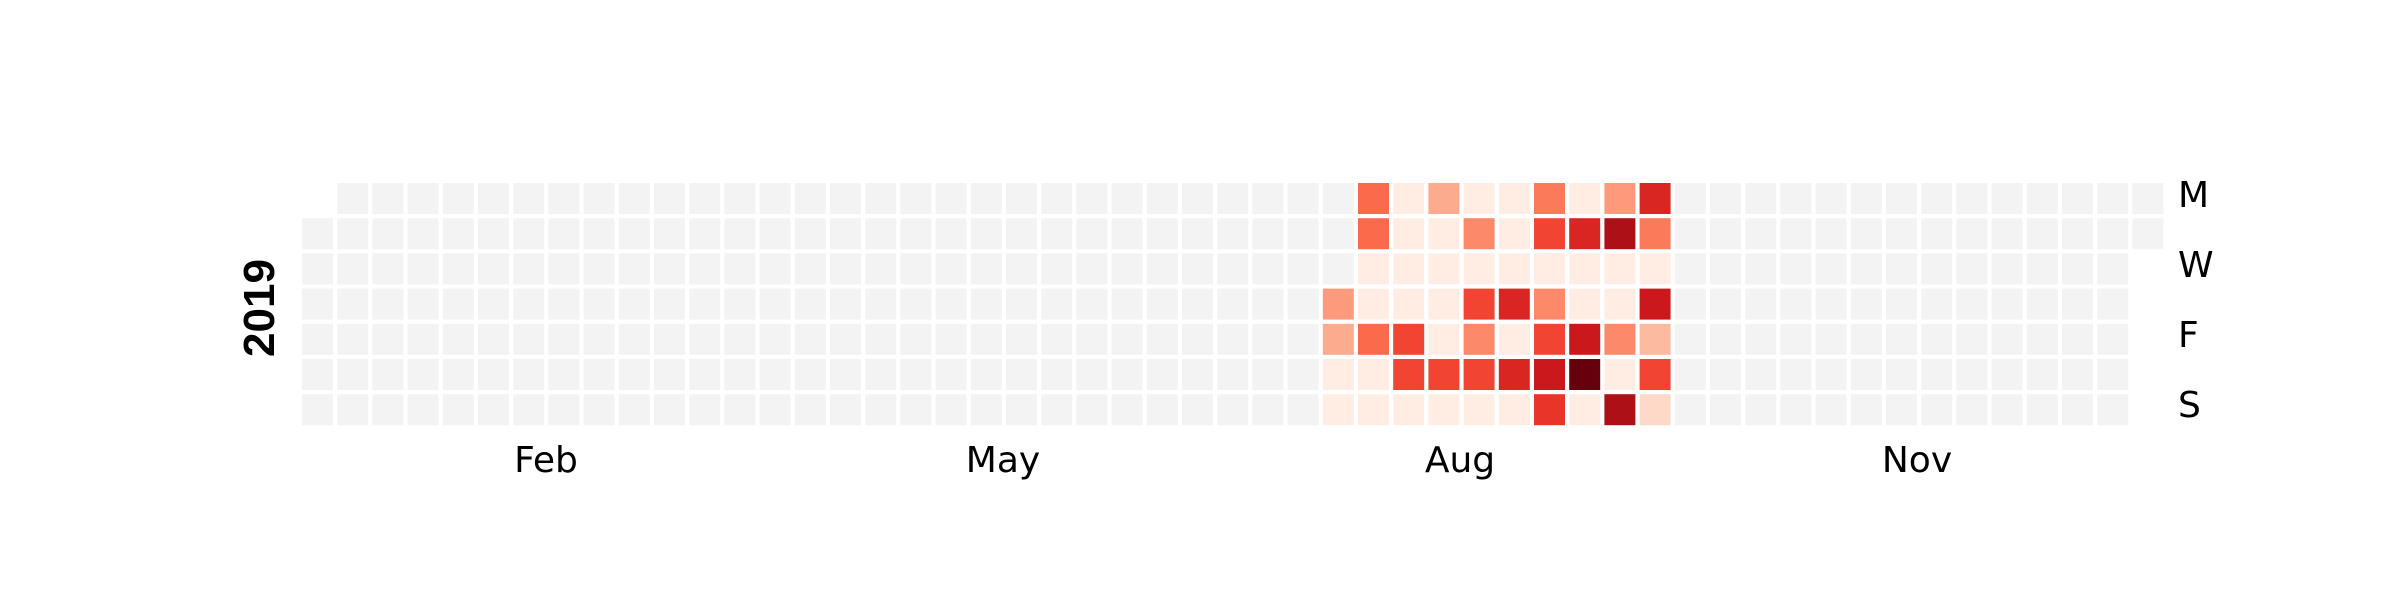 This screenshot has width=2400, height=600. What do you see at coordinates (259, 308) in the screenshot?
I see `year-label: 2019` at bounding box center [259, 308].